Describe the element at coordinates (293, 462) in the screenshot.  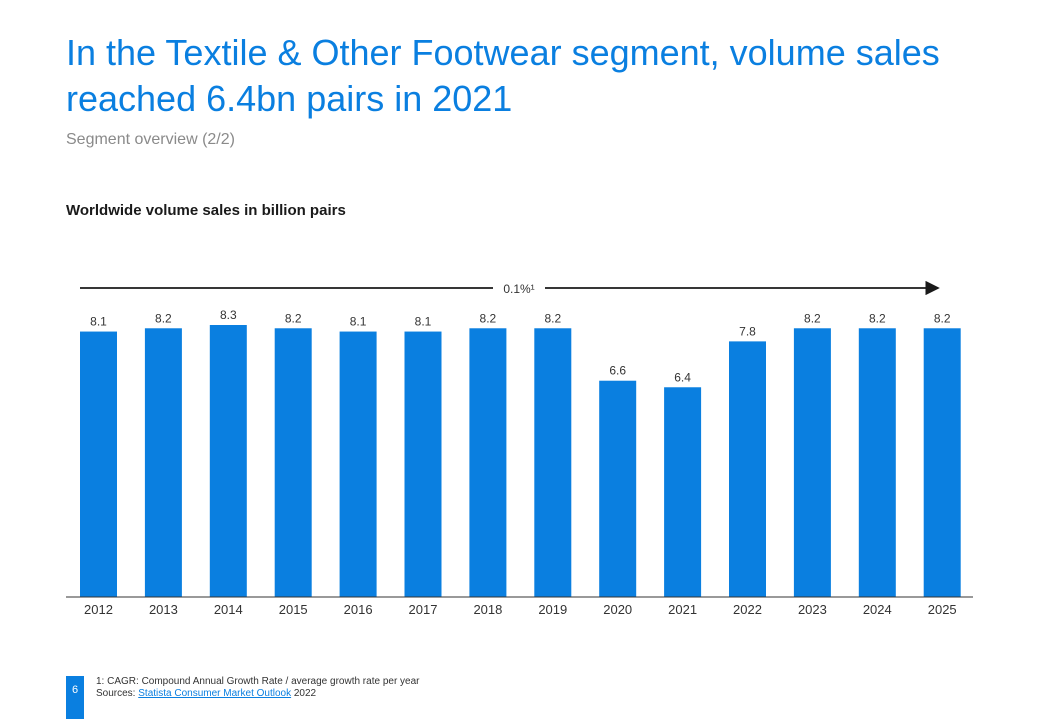
I see `bar-2015` at that location.